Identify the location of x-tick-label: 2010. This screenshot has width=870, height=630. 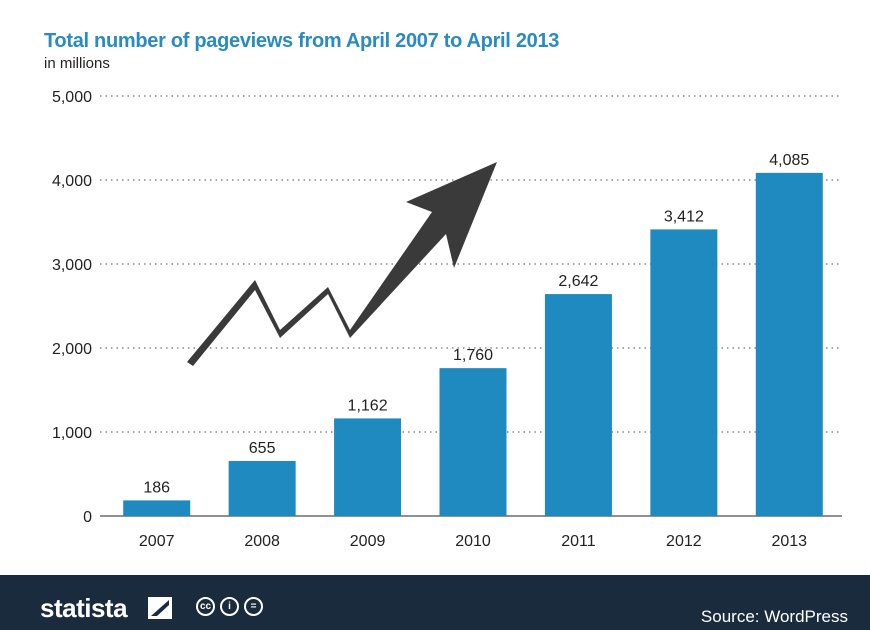
(473, 541).